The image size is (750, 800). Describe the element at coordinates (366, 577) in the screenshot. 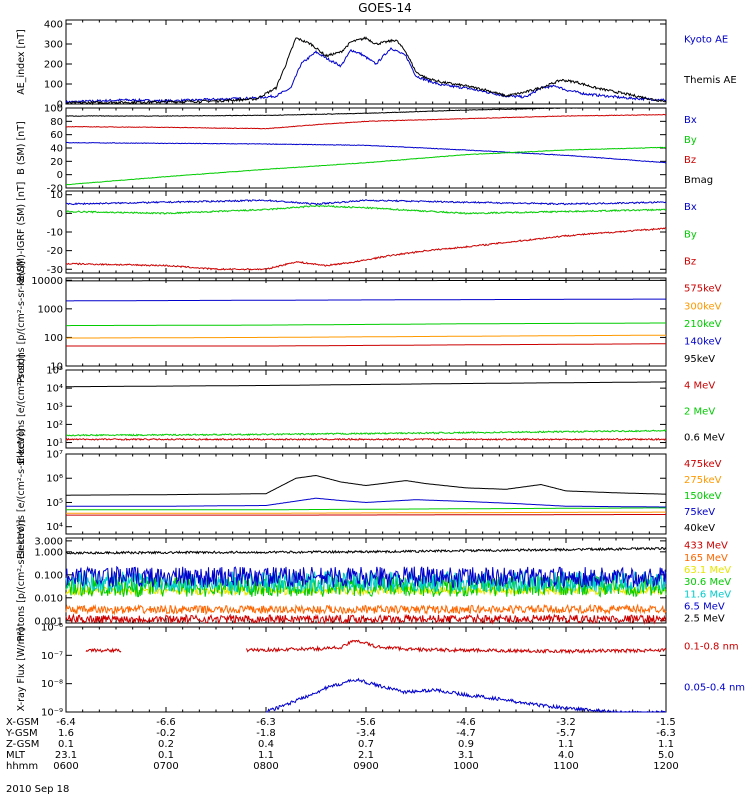

I see `series-line-6-5-mev` at that location.